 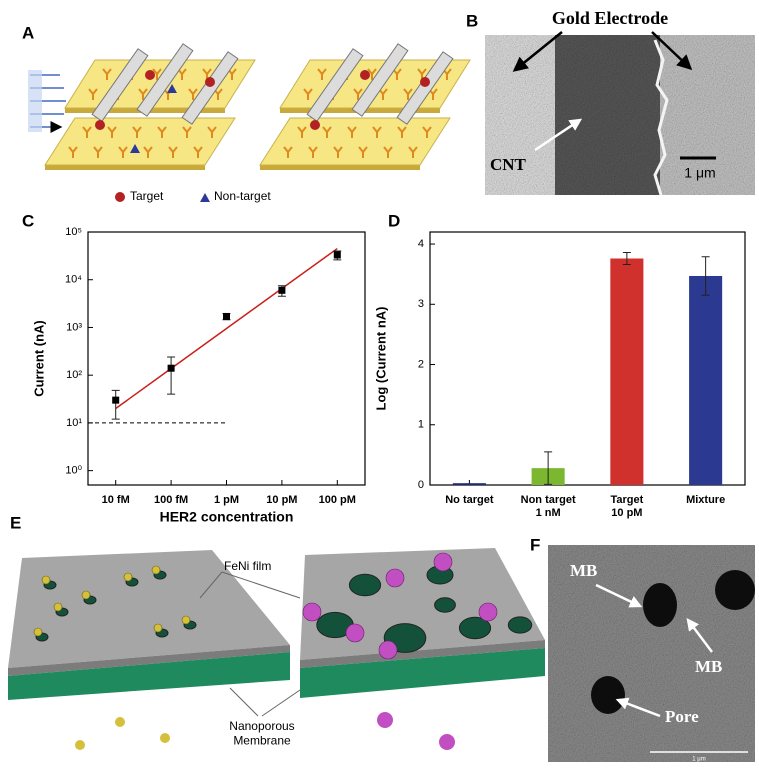 What do you see at coordinates (15, 522) in the screenshot?
I see `panel-label: E` at bounding box center [15, 522].